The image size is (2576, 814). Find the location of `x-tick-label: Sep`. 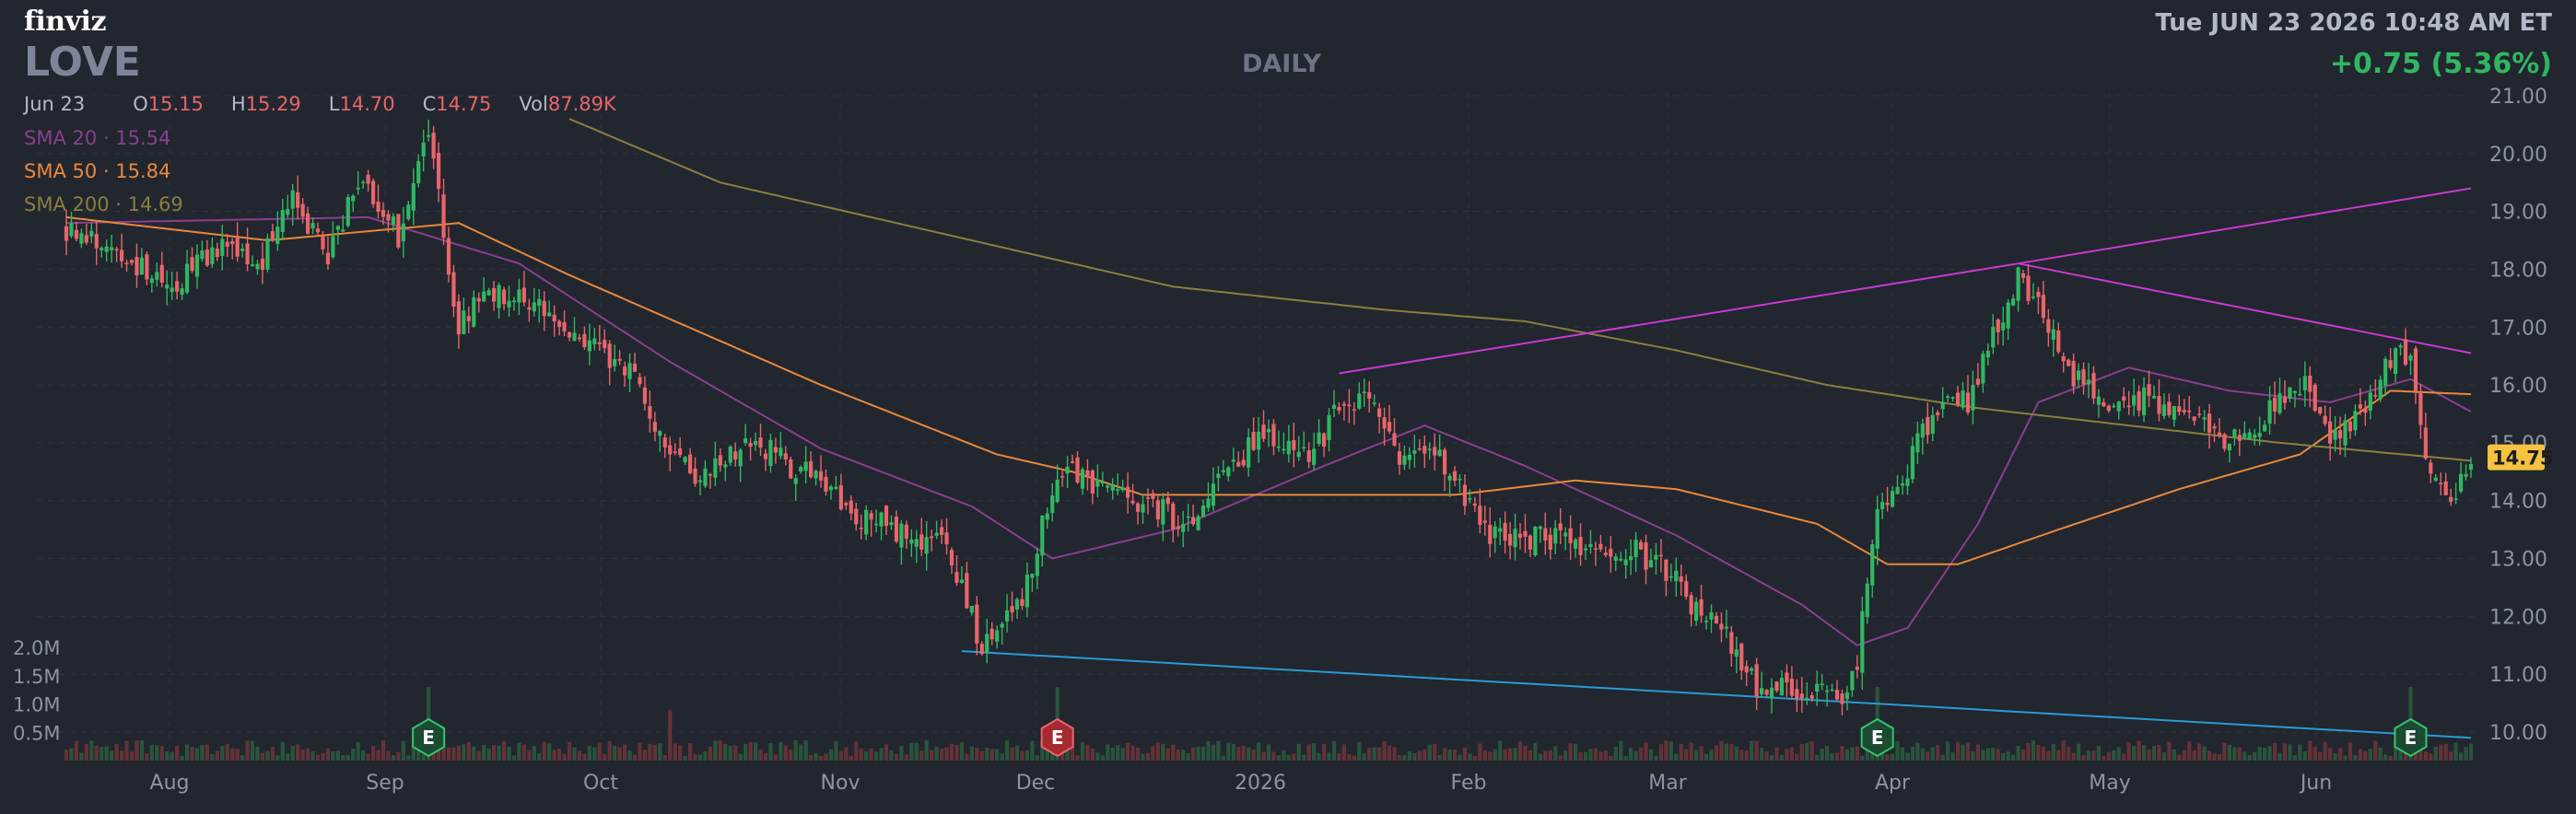

x-tick-label: Sep is located at coordinates (385, 783).